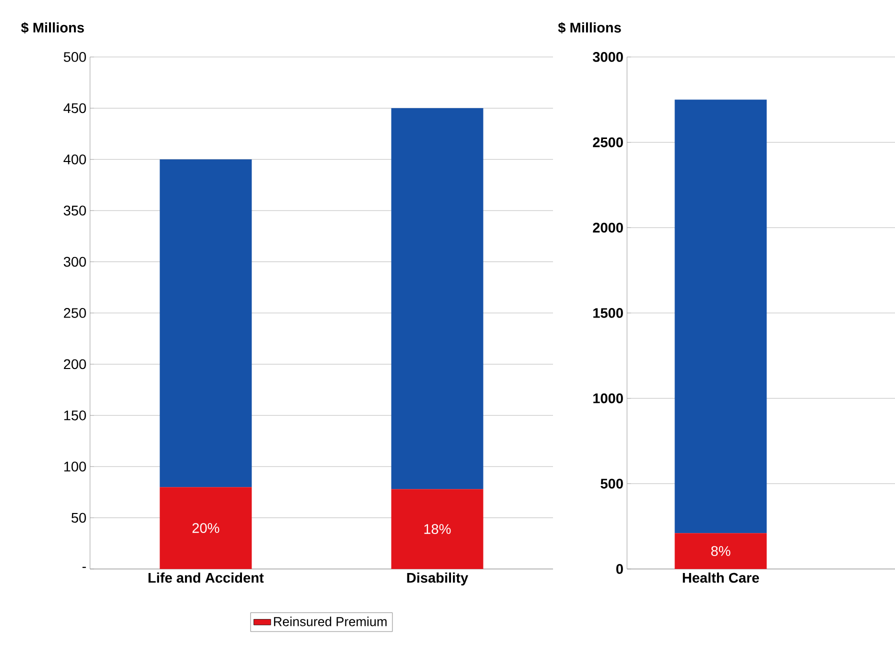  I want to click on annotation: 18%, so click(437, 529).